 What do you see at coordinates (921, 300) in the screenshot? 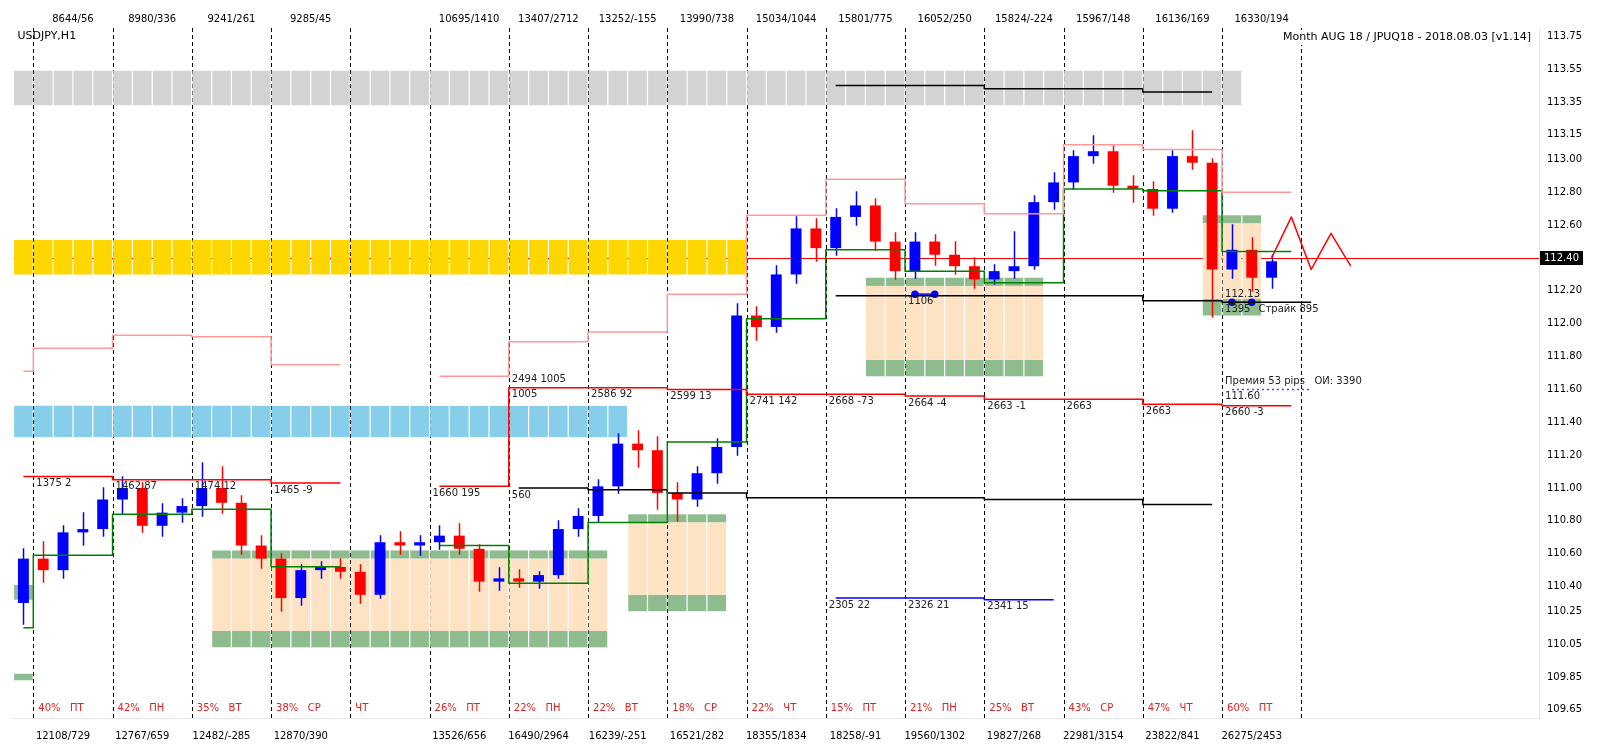
I see `annotation: 1106` at bounding box center [921, 300].